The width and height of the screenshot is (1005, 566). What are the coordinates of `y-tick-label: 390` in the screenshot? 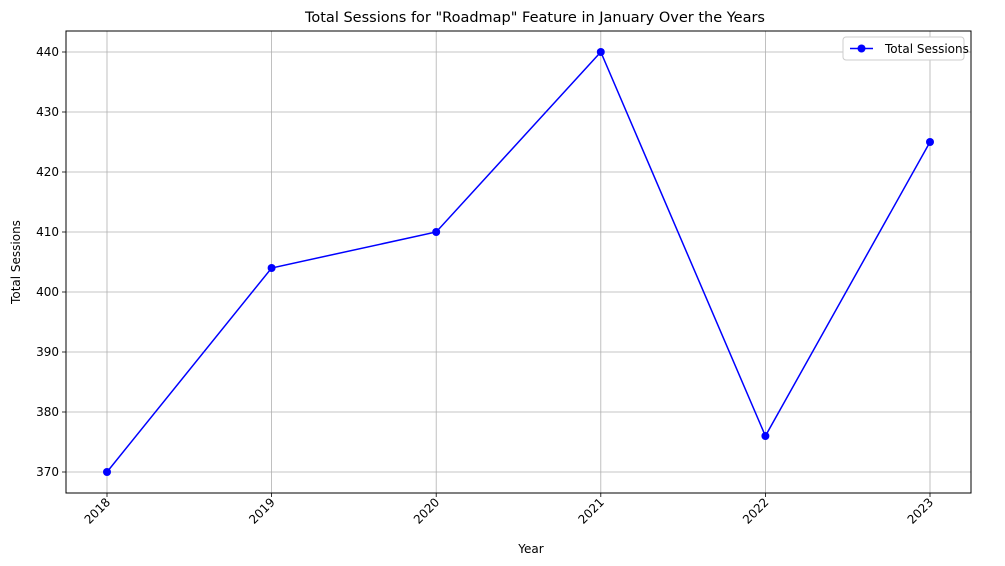 It's located at (47, 352).